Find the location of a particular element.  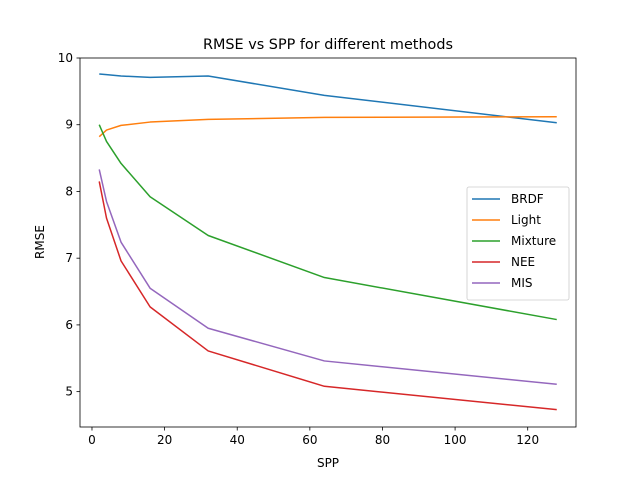

y-axis-label: RMSE is located at coordinates (40, 242).